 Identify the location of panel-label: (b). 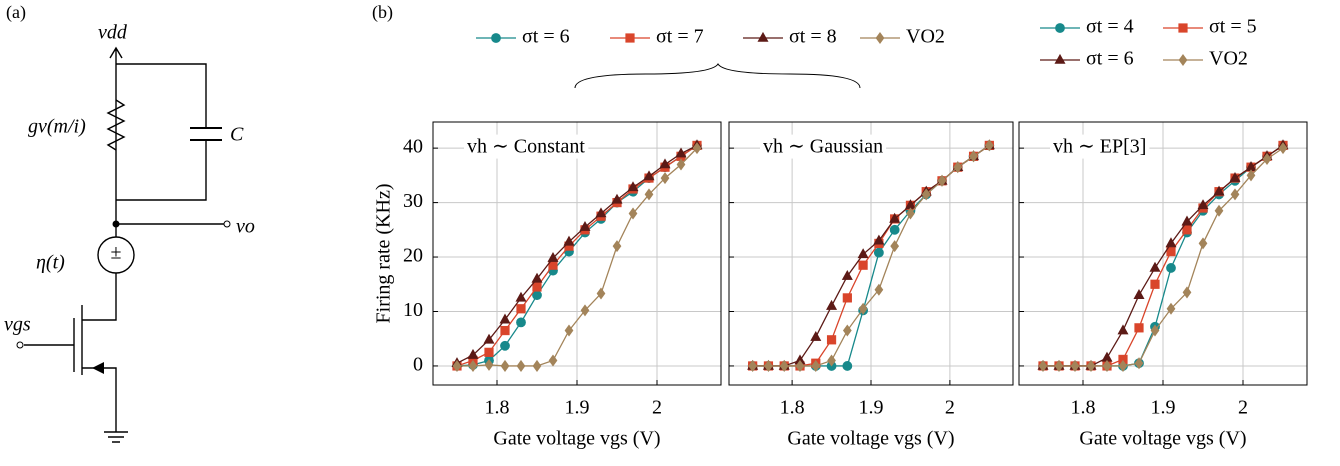
(382, 12).